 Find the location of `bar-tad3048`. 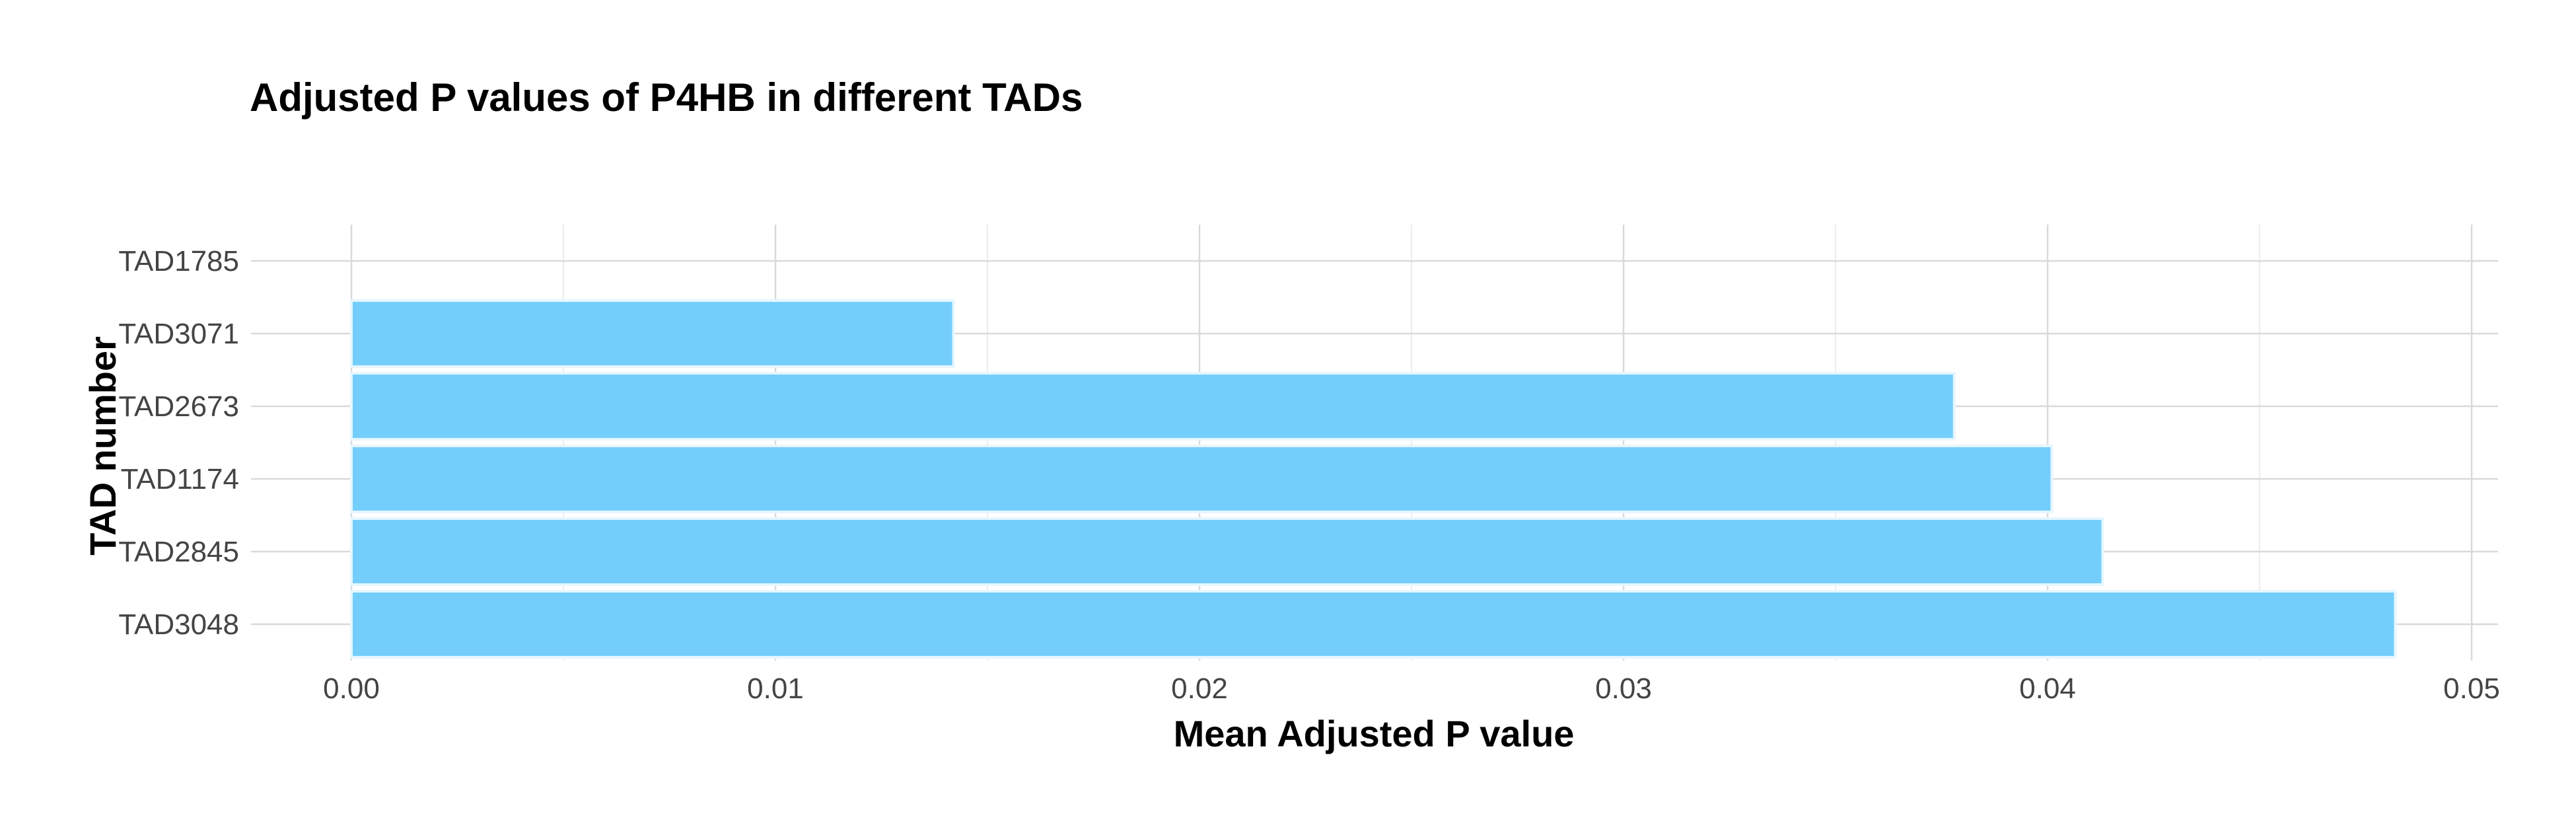

bar-tad3048 is located at coordinates (1374, 624).